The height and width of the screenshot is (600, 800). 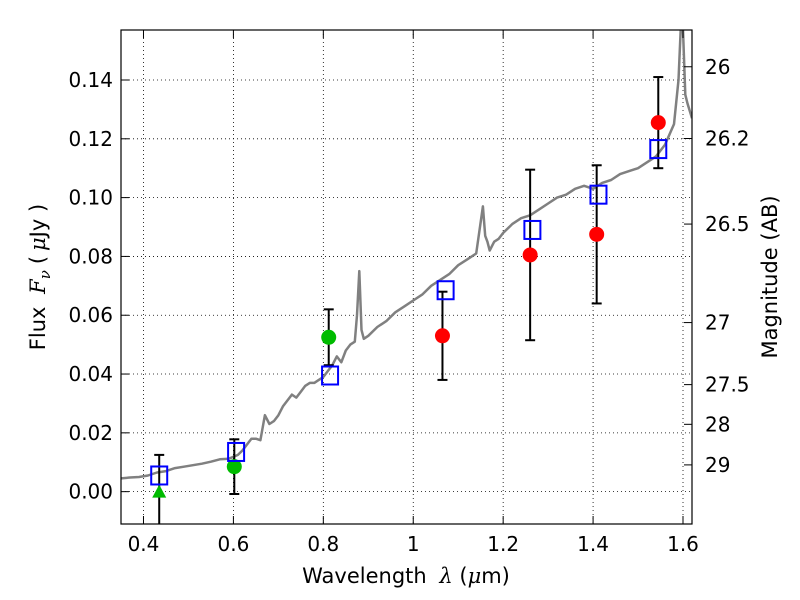 What do you see at coordinates (717, 465) in the screenshot?
I see `y2-tick-label: 29` at bounding box center [717, 465].